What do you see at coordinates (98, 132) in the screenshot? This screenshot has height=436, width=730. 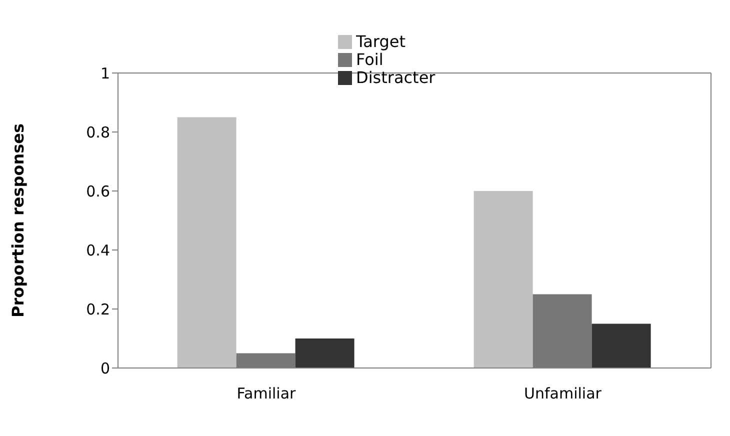 I see `y-tick-label: 0.8` at bounding box center [98, 132].